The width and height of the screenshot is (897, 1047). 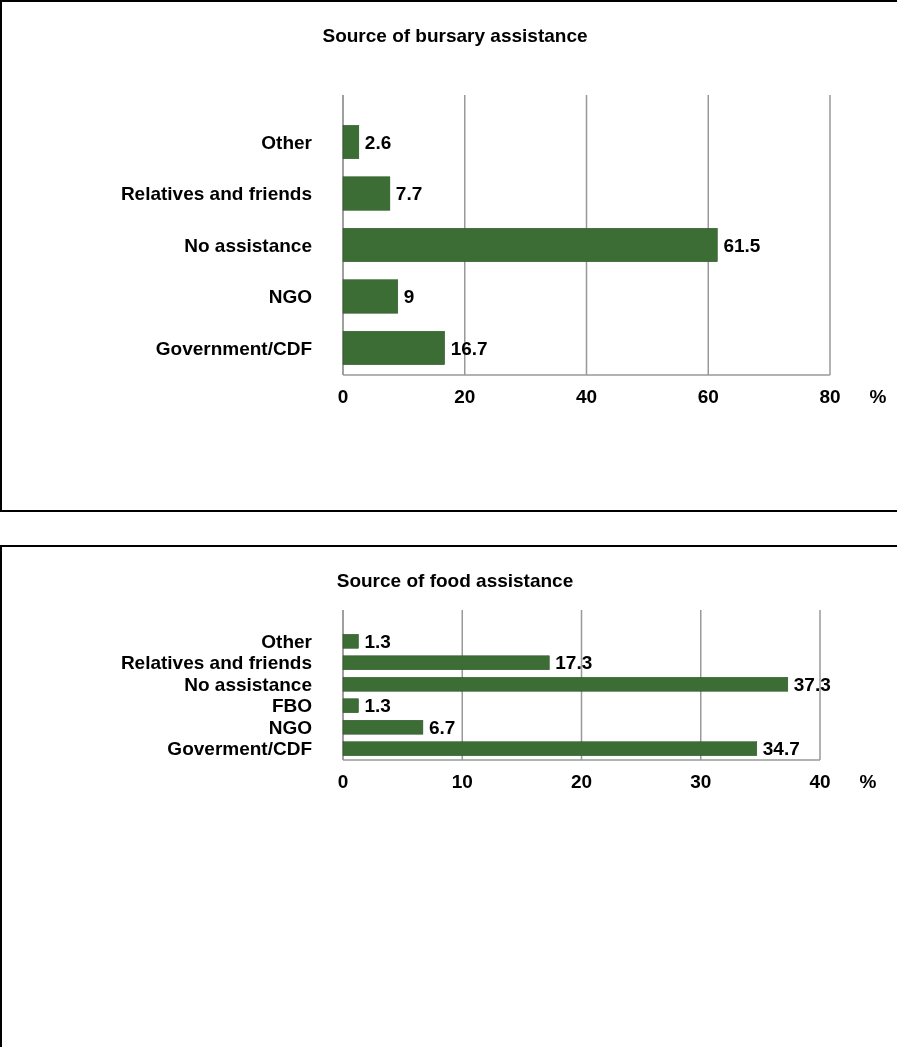 What do you see at coordinates (830, 396) in the screenshot?
I see `x-tick-label: 80` at bounding box center [830, 396].